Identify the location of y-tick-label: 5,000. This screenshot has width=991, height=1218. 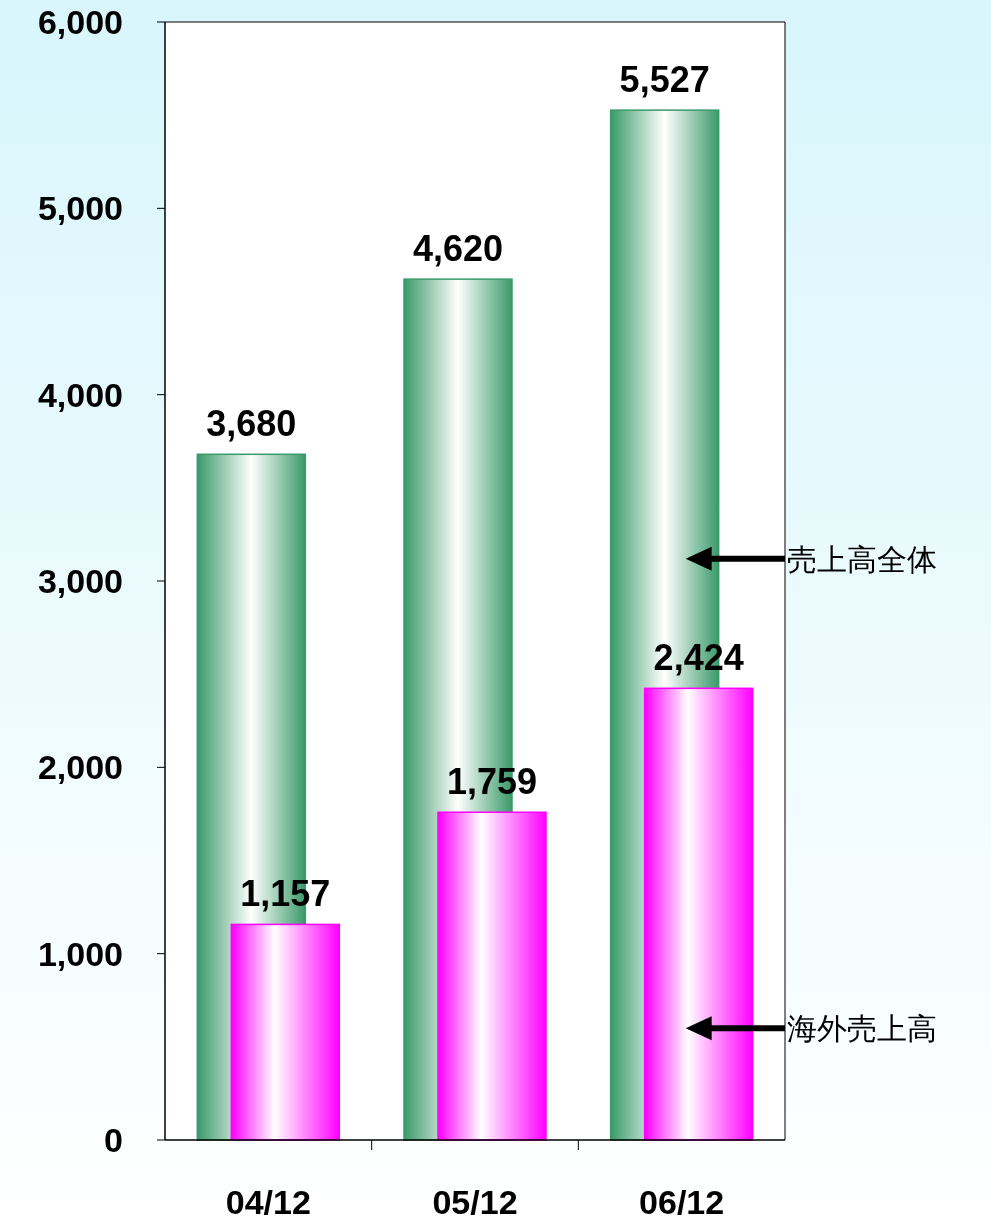
(80, 208).